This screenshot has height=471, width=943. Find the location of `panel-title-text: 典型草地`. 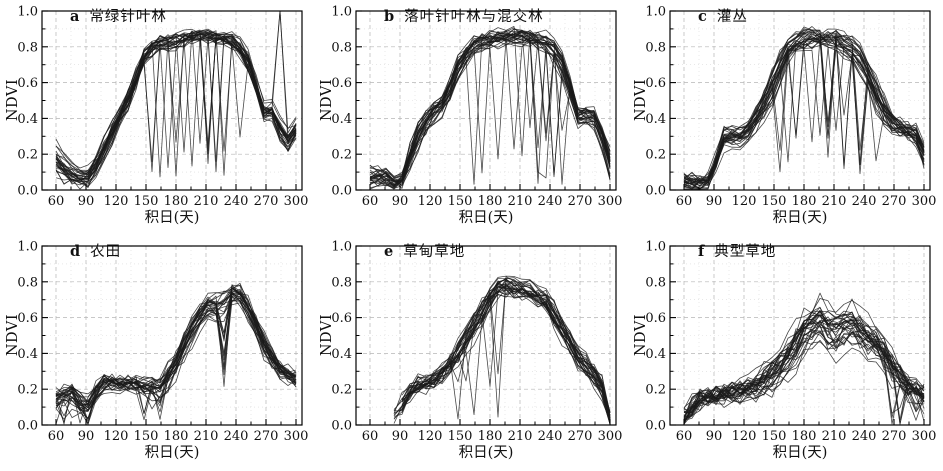

panel-title-text: 典型草地 is located at coordinates (745, 252).